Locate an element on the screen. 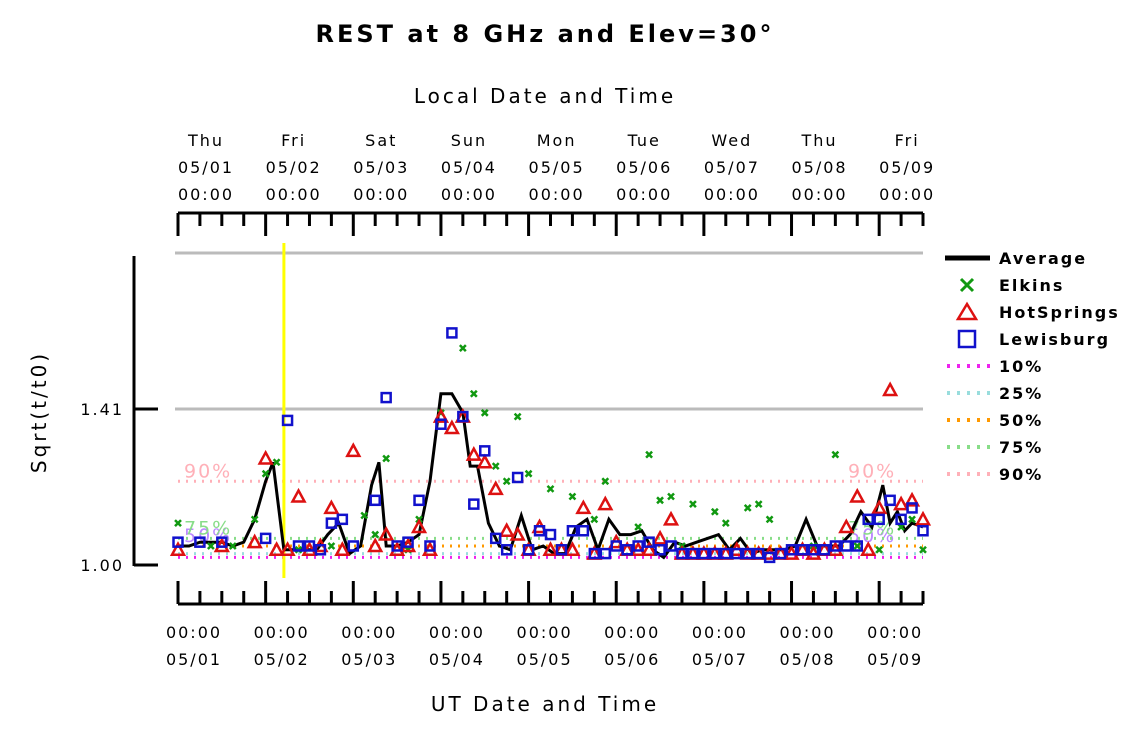 Image resolution: width=1125 pixels, height=731 pixels. legend-item: Lewisburg is located at coordinates (1033, 339).